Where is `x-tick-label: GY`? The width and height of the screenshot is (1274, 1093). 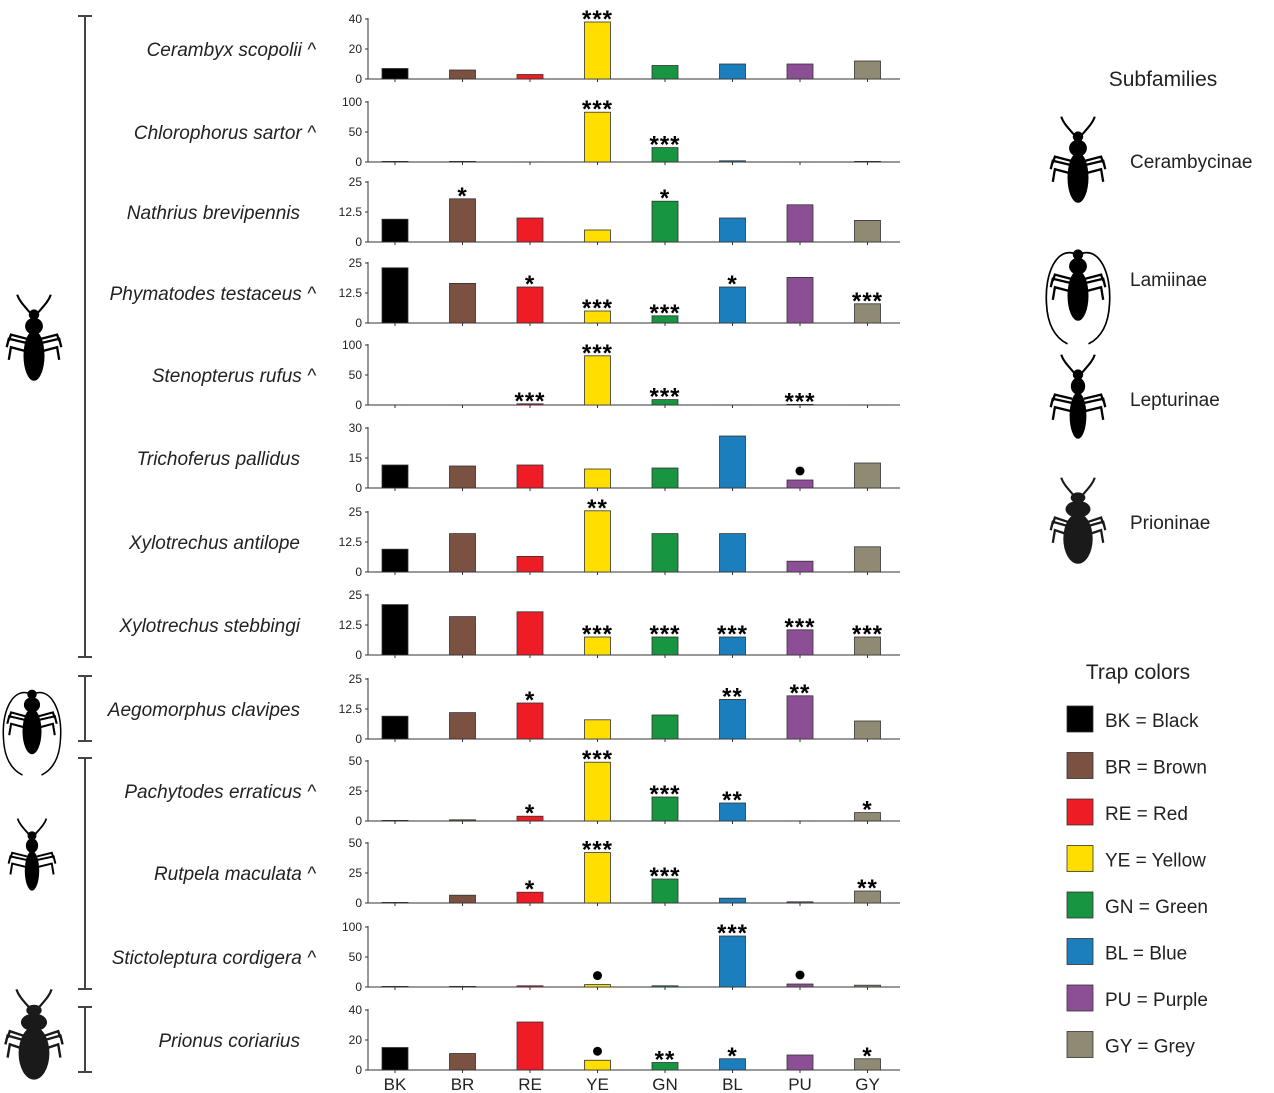
x-tick-label: GY is located at coordinates (867, 1084).